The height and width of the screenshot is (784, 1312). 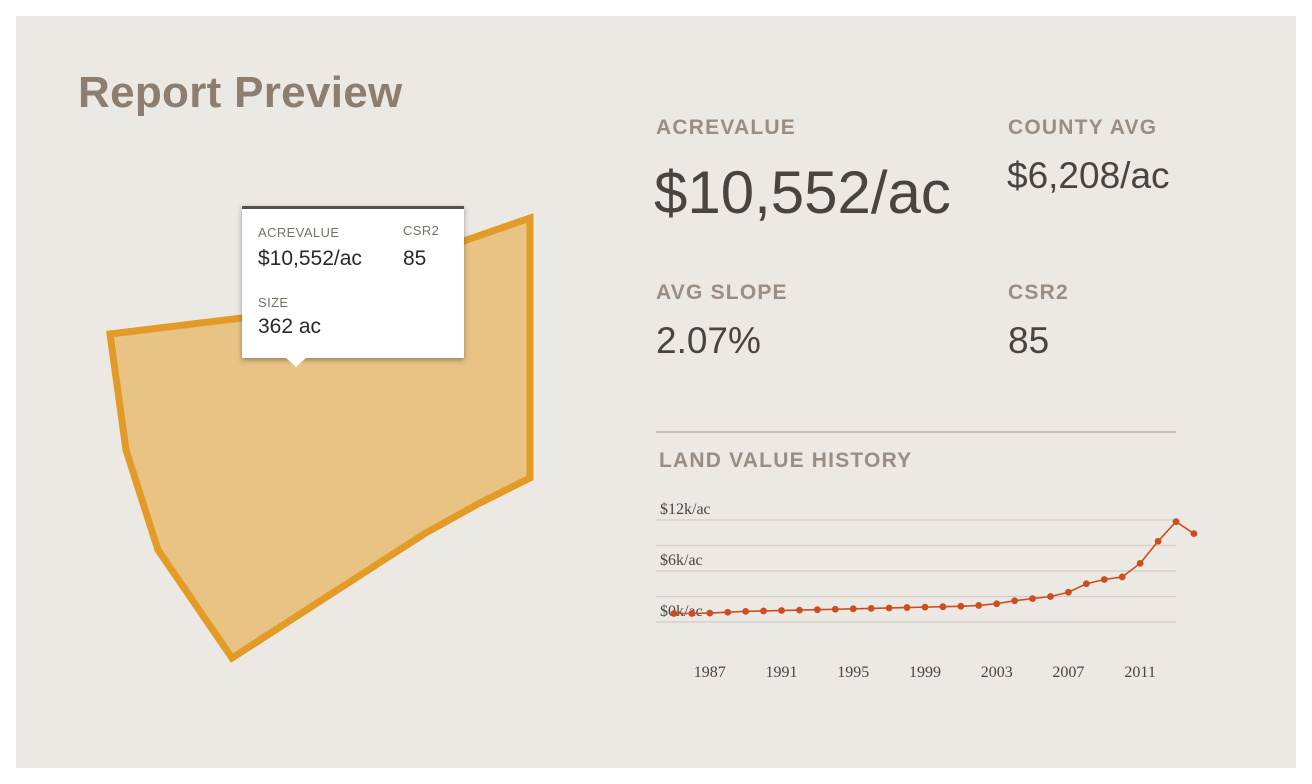 What do you see at coordinates (726, 127) in the screenshot?
I see `acrevalue-label: ACREVALUE` at bounding box center [726, 127].